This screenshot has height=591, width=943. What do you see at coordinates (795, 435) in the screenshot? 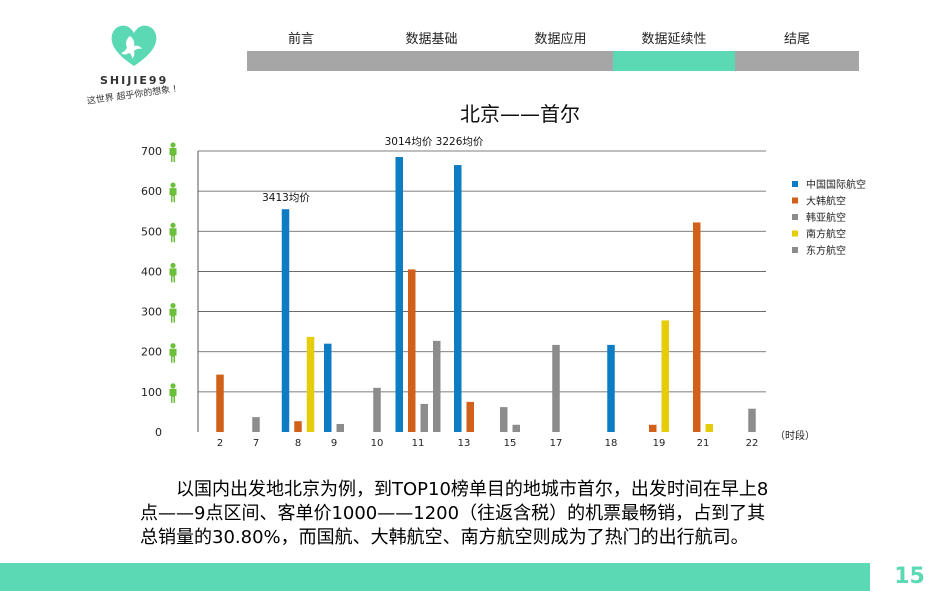
I see `x-axis-label: （时段）` at bounding box center [795, 435].